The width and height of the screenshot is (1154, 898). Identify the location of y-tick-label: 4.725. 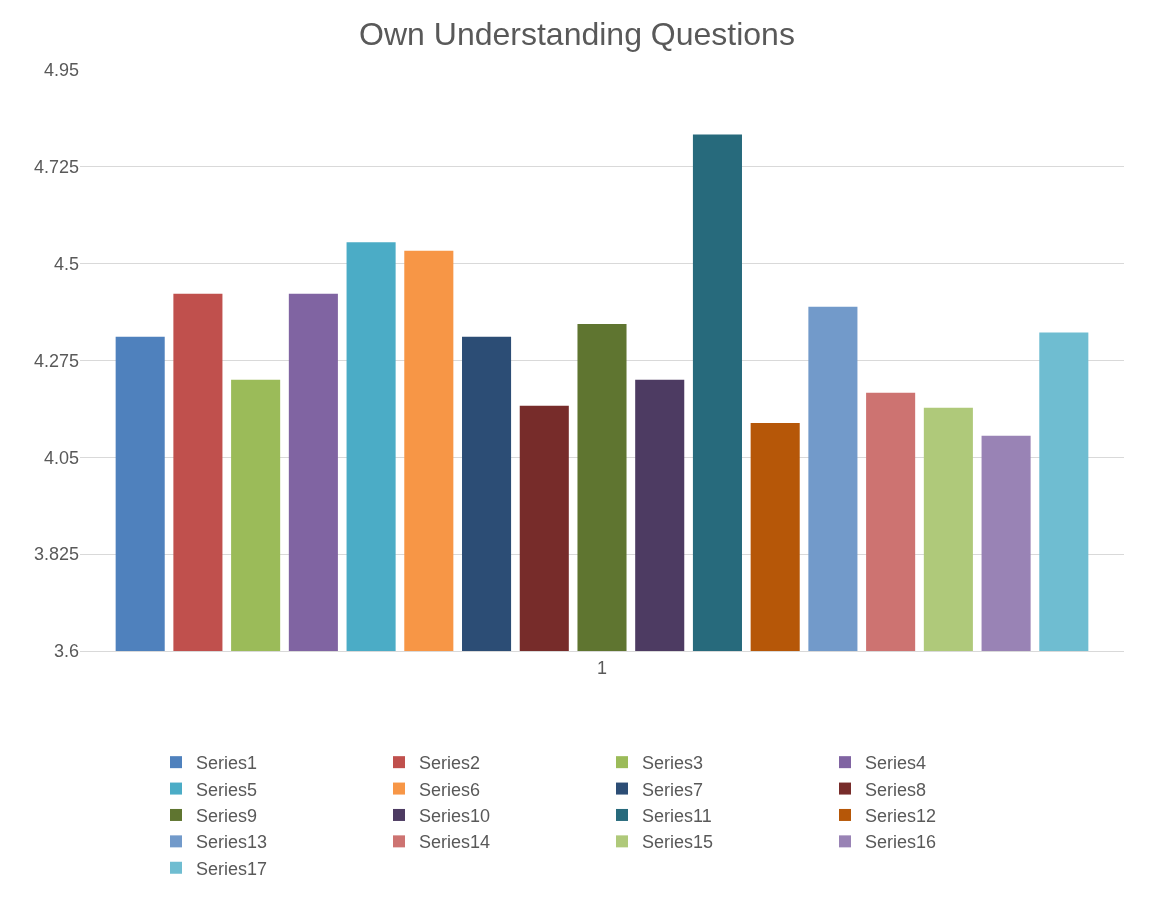
(56, 167).